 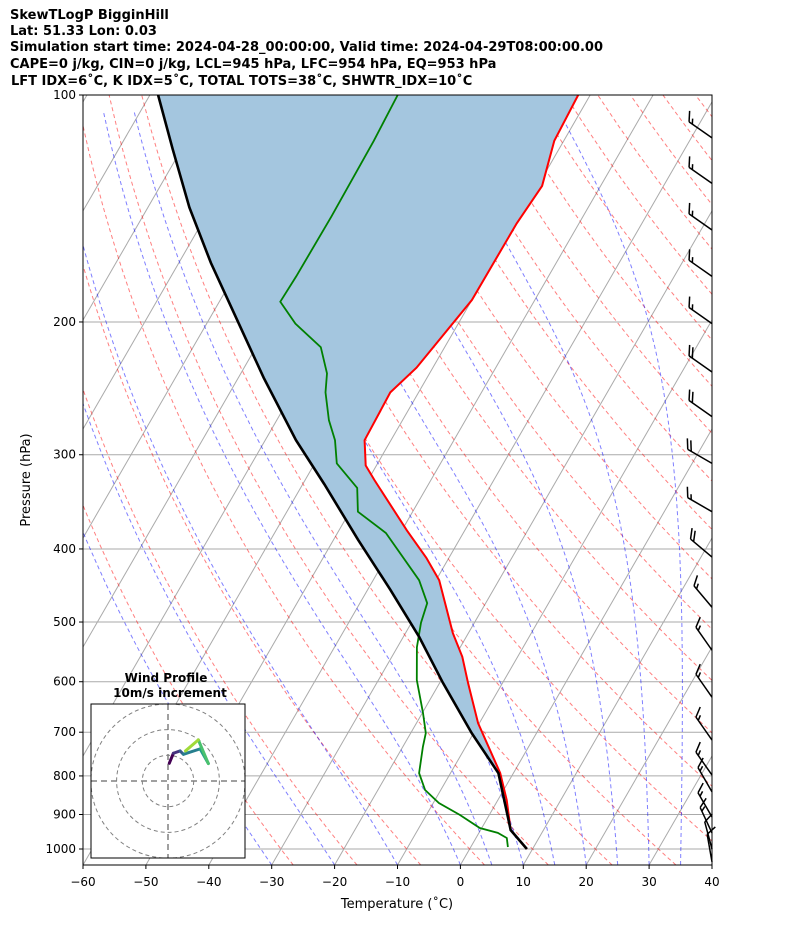 What do you see at coordinates (711, 882) in the screenshot?
I see `x-tick-label: 40` at bounding box center [711, 882].